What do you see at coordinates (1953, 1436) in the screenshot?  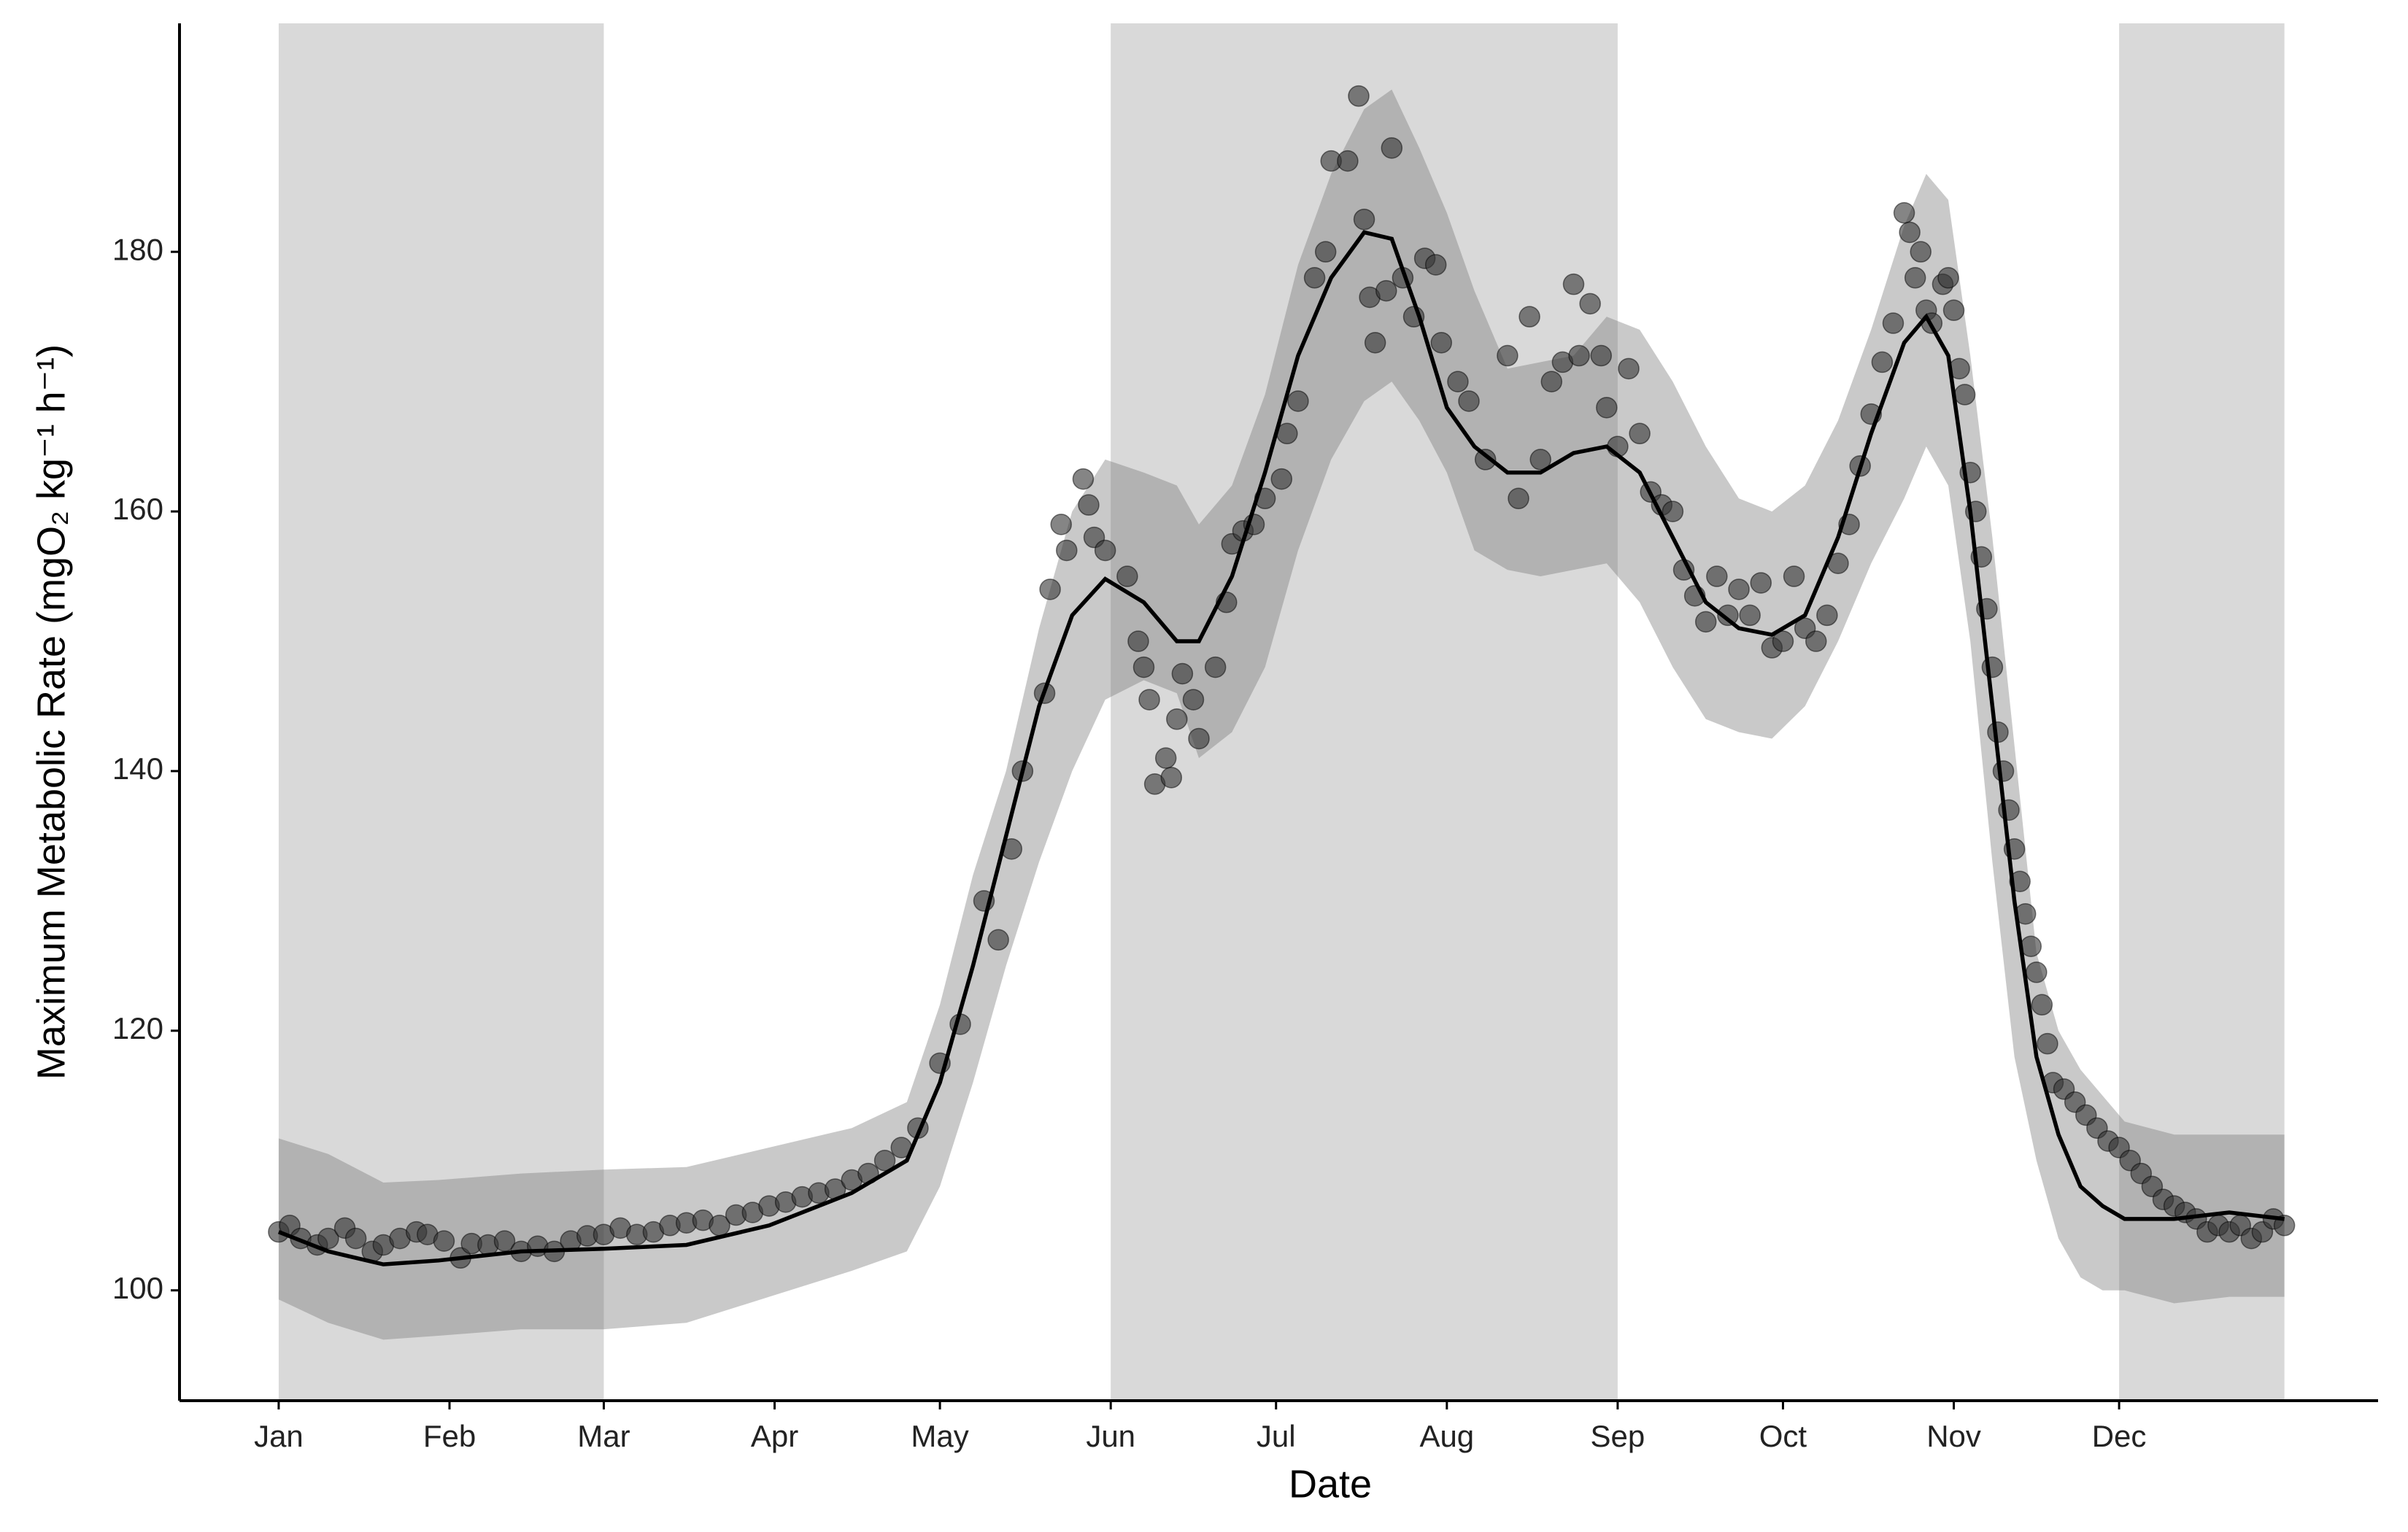 I see `x-tick-label: Nov` at bounding box center [1953, 1436].